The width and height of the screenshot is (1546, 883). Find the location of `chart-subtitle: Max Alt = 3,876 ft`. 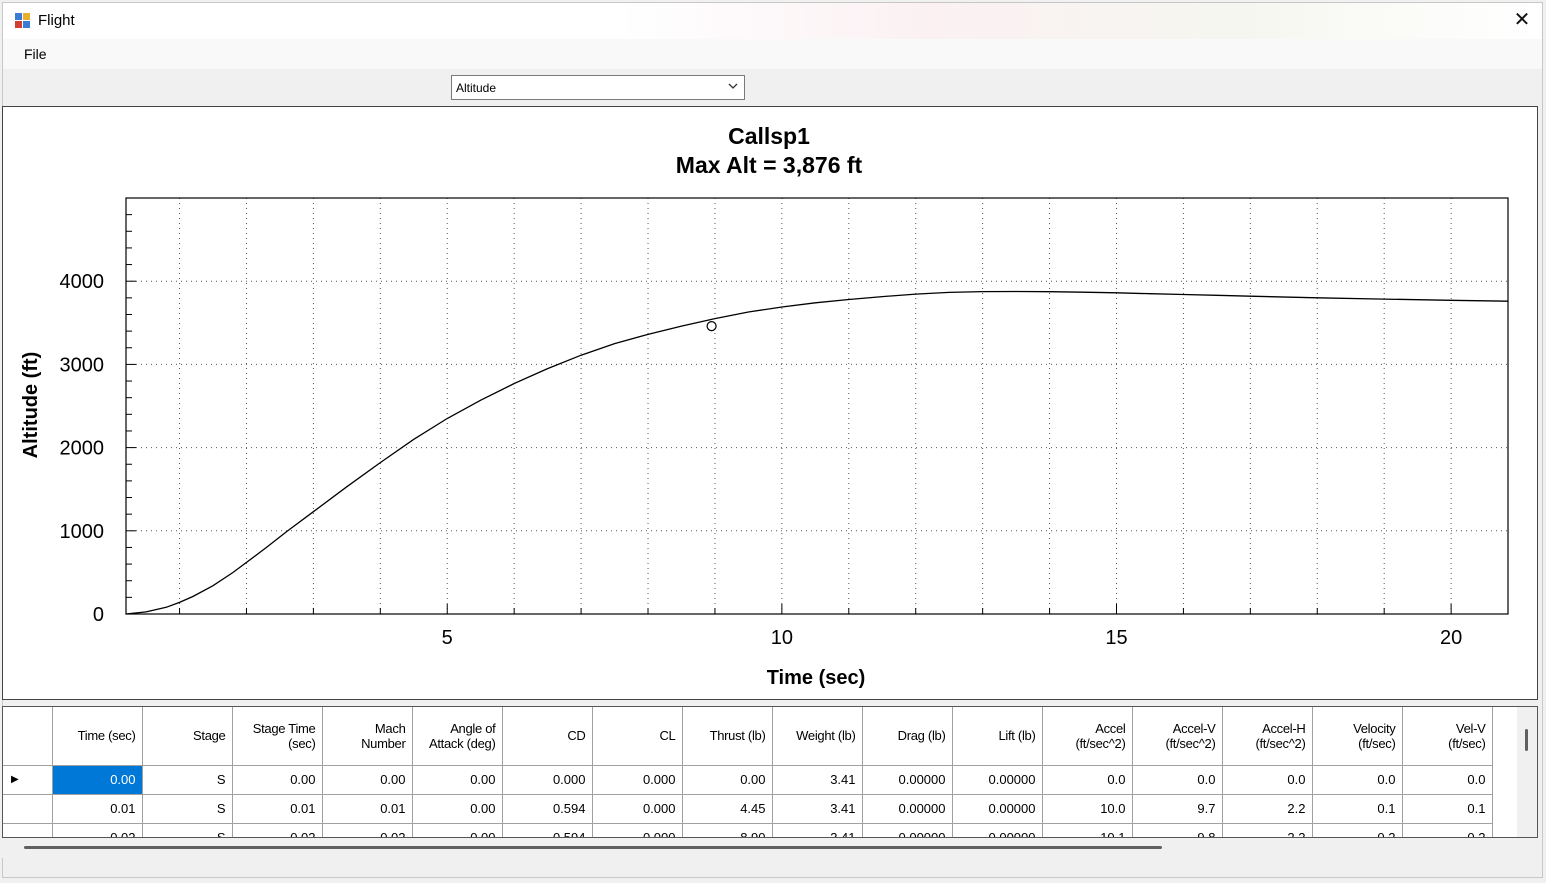

chart-subtitle: Max Alt = 3,876 ft is located at coordinates (769, 165).